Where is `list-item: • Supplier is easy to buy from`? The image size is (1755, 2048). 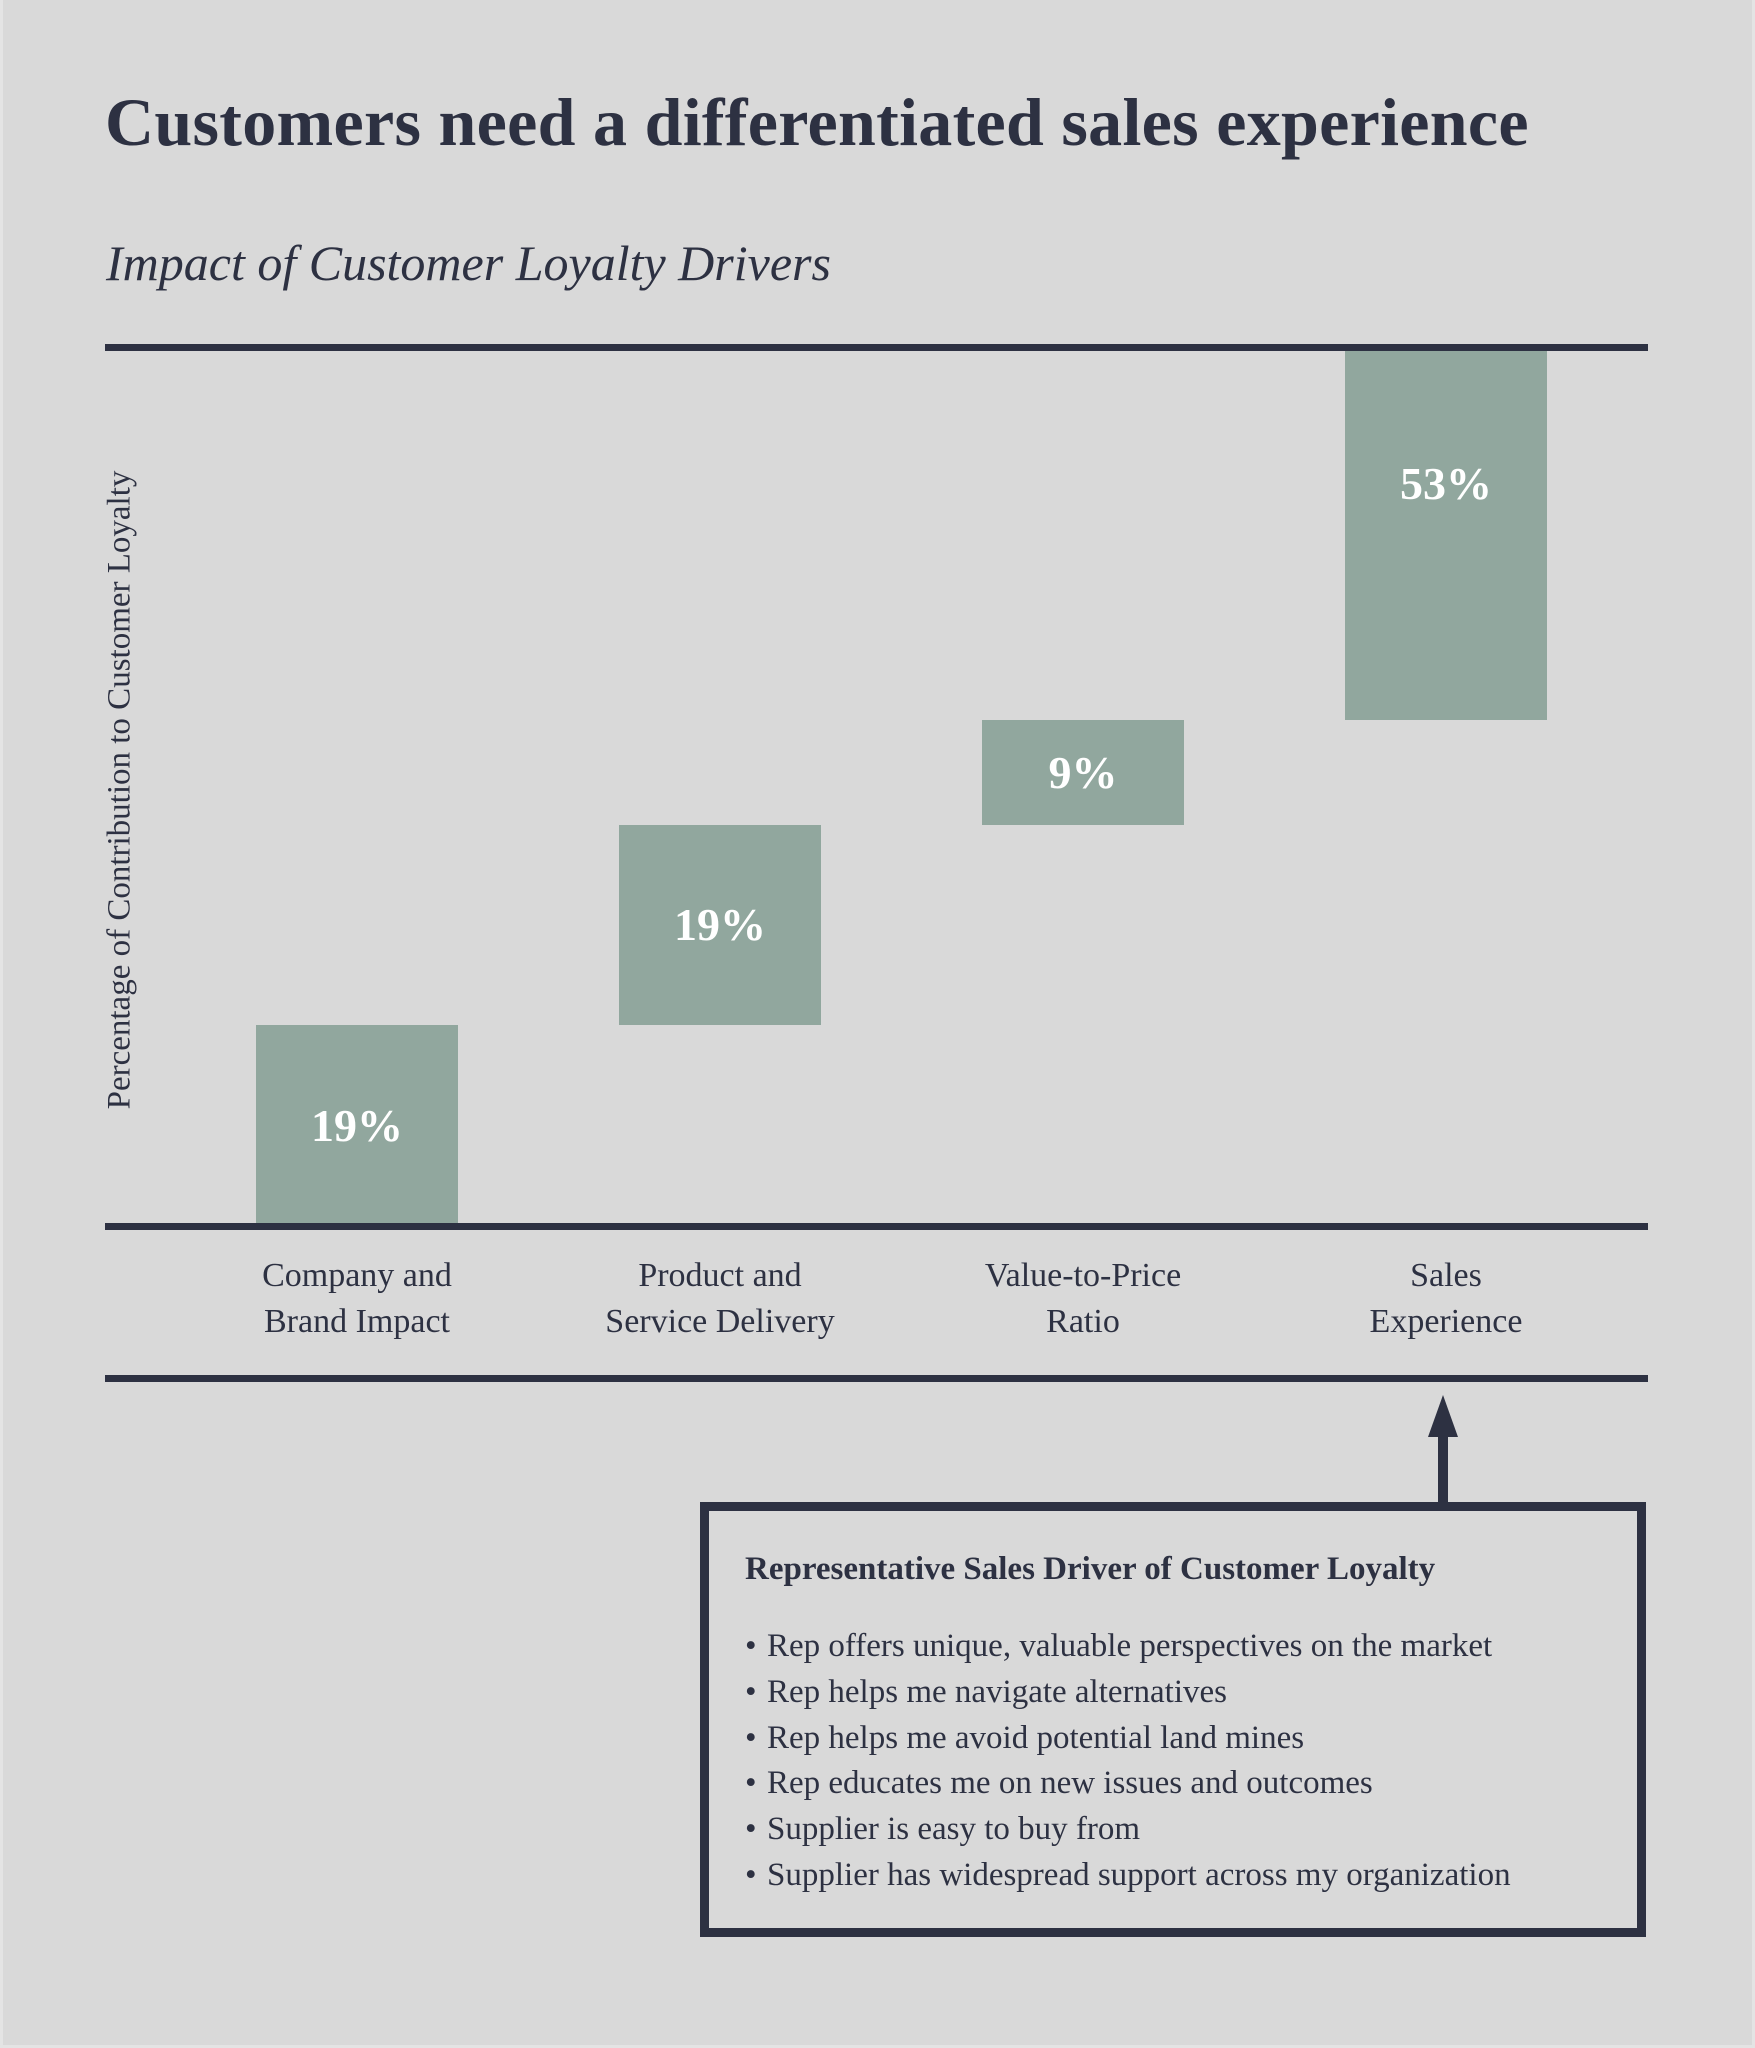
list-item: • Supplier is easy to buy from is located at coordinates (1128, 1830).